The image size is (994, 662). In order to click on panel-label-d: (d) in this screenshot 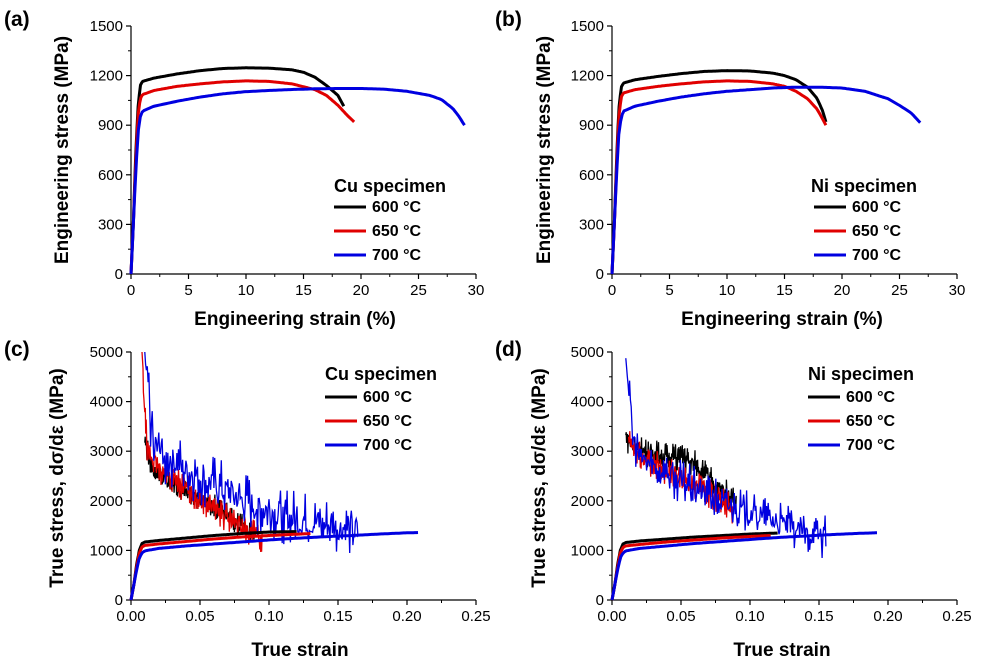, I will do `click(508, 349)`.